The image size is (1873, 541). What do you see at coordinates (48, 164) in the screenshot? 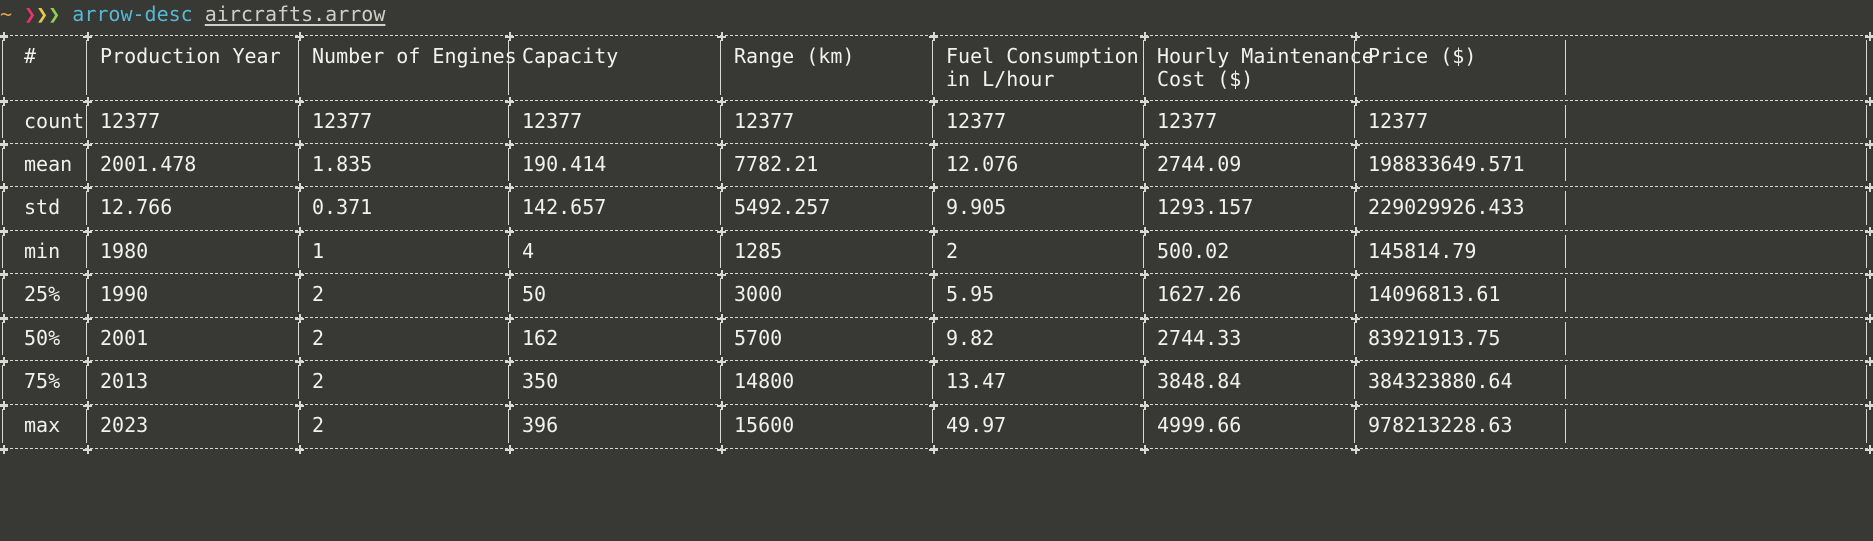
I see `row-stat-label: mean` at bounding box center [48, 164].